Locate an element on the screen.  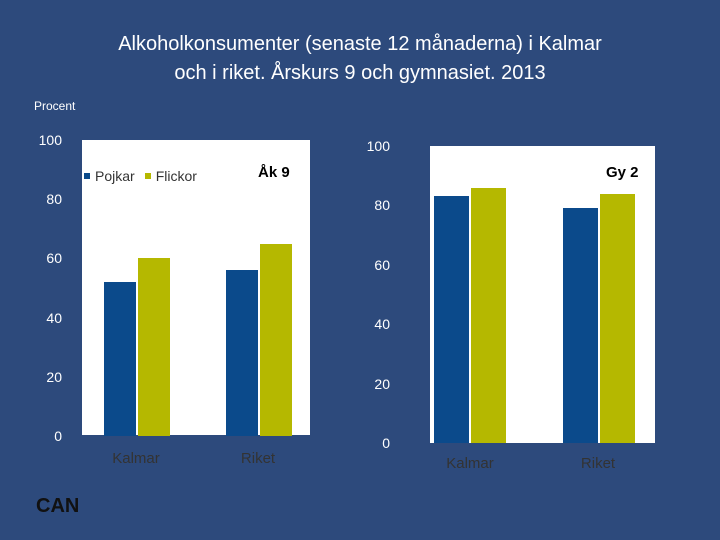
panel-label-2: Gy 2 is located at coordinates (622, 172).